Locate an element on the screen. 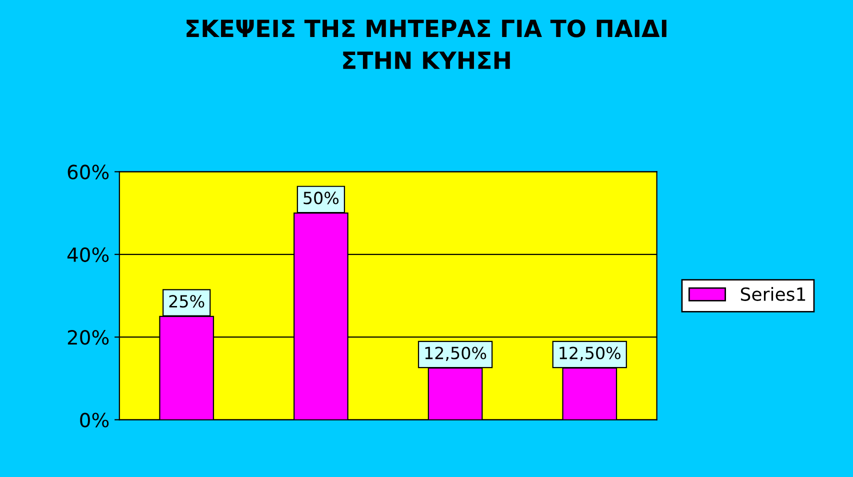  chart-title: ΣΚΕΨΕΙΣ ΤΗΣ ΜΗΤΕΡΑΣ ΓΙΑ ΤΟ ΠΑΙΔΙ ΣΤΗΝ ΚΥΗΣΗ is located at coordinates (426, 44).